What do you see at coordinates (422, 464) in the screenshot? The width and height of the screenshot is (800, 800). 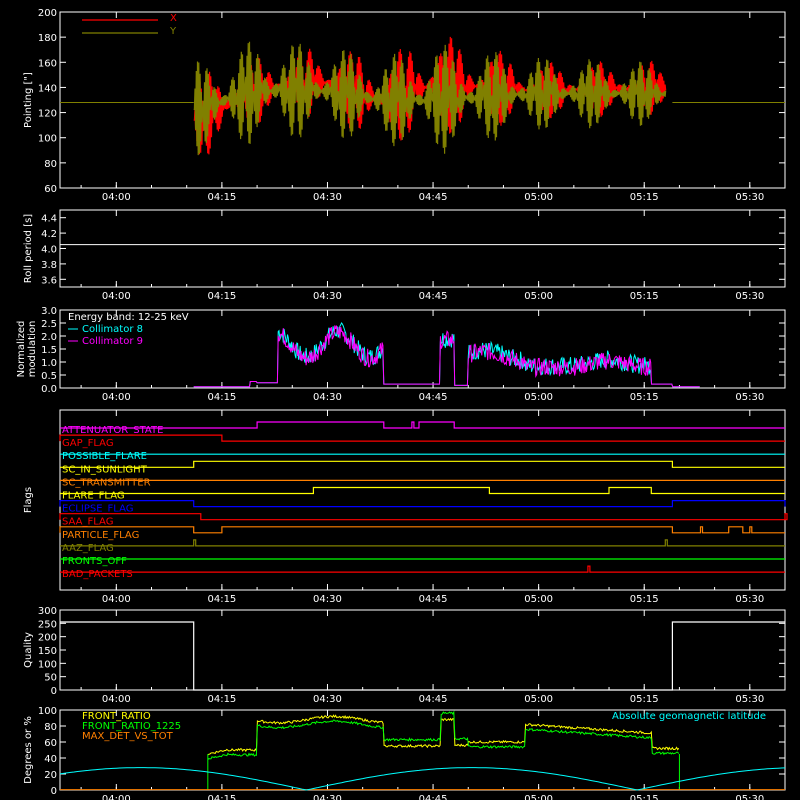 I see `flag-line-sc-in-sunlight` at bounding box center [422, 464].